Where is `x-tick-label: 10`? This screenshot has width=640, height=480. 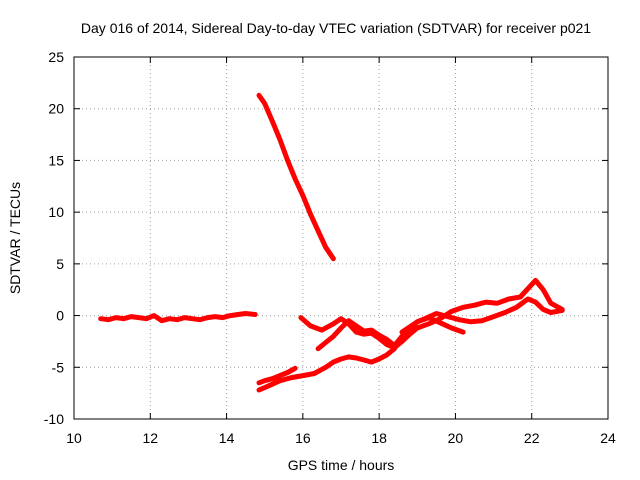 x-tick-label: 10 is located at coordinates (74, 438).